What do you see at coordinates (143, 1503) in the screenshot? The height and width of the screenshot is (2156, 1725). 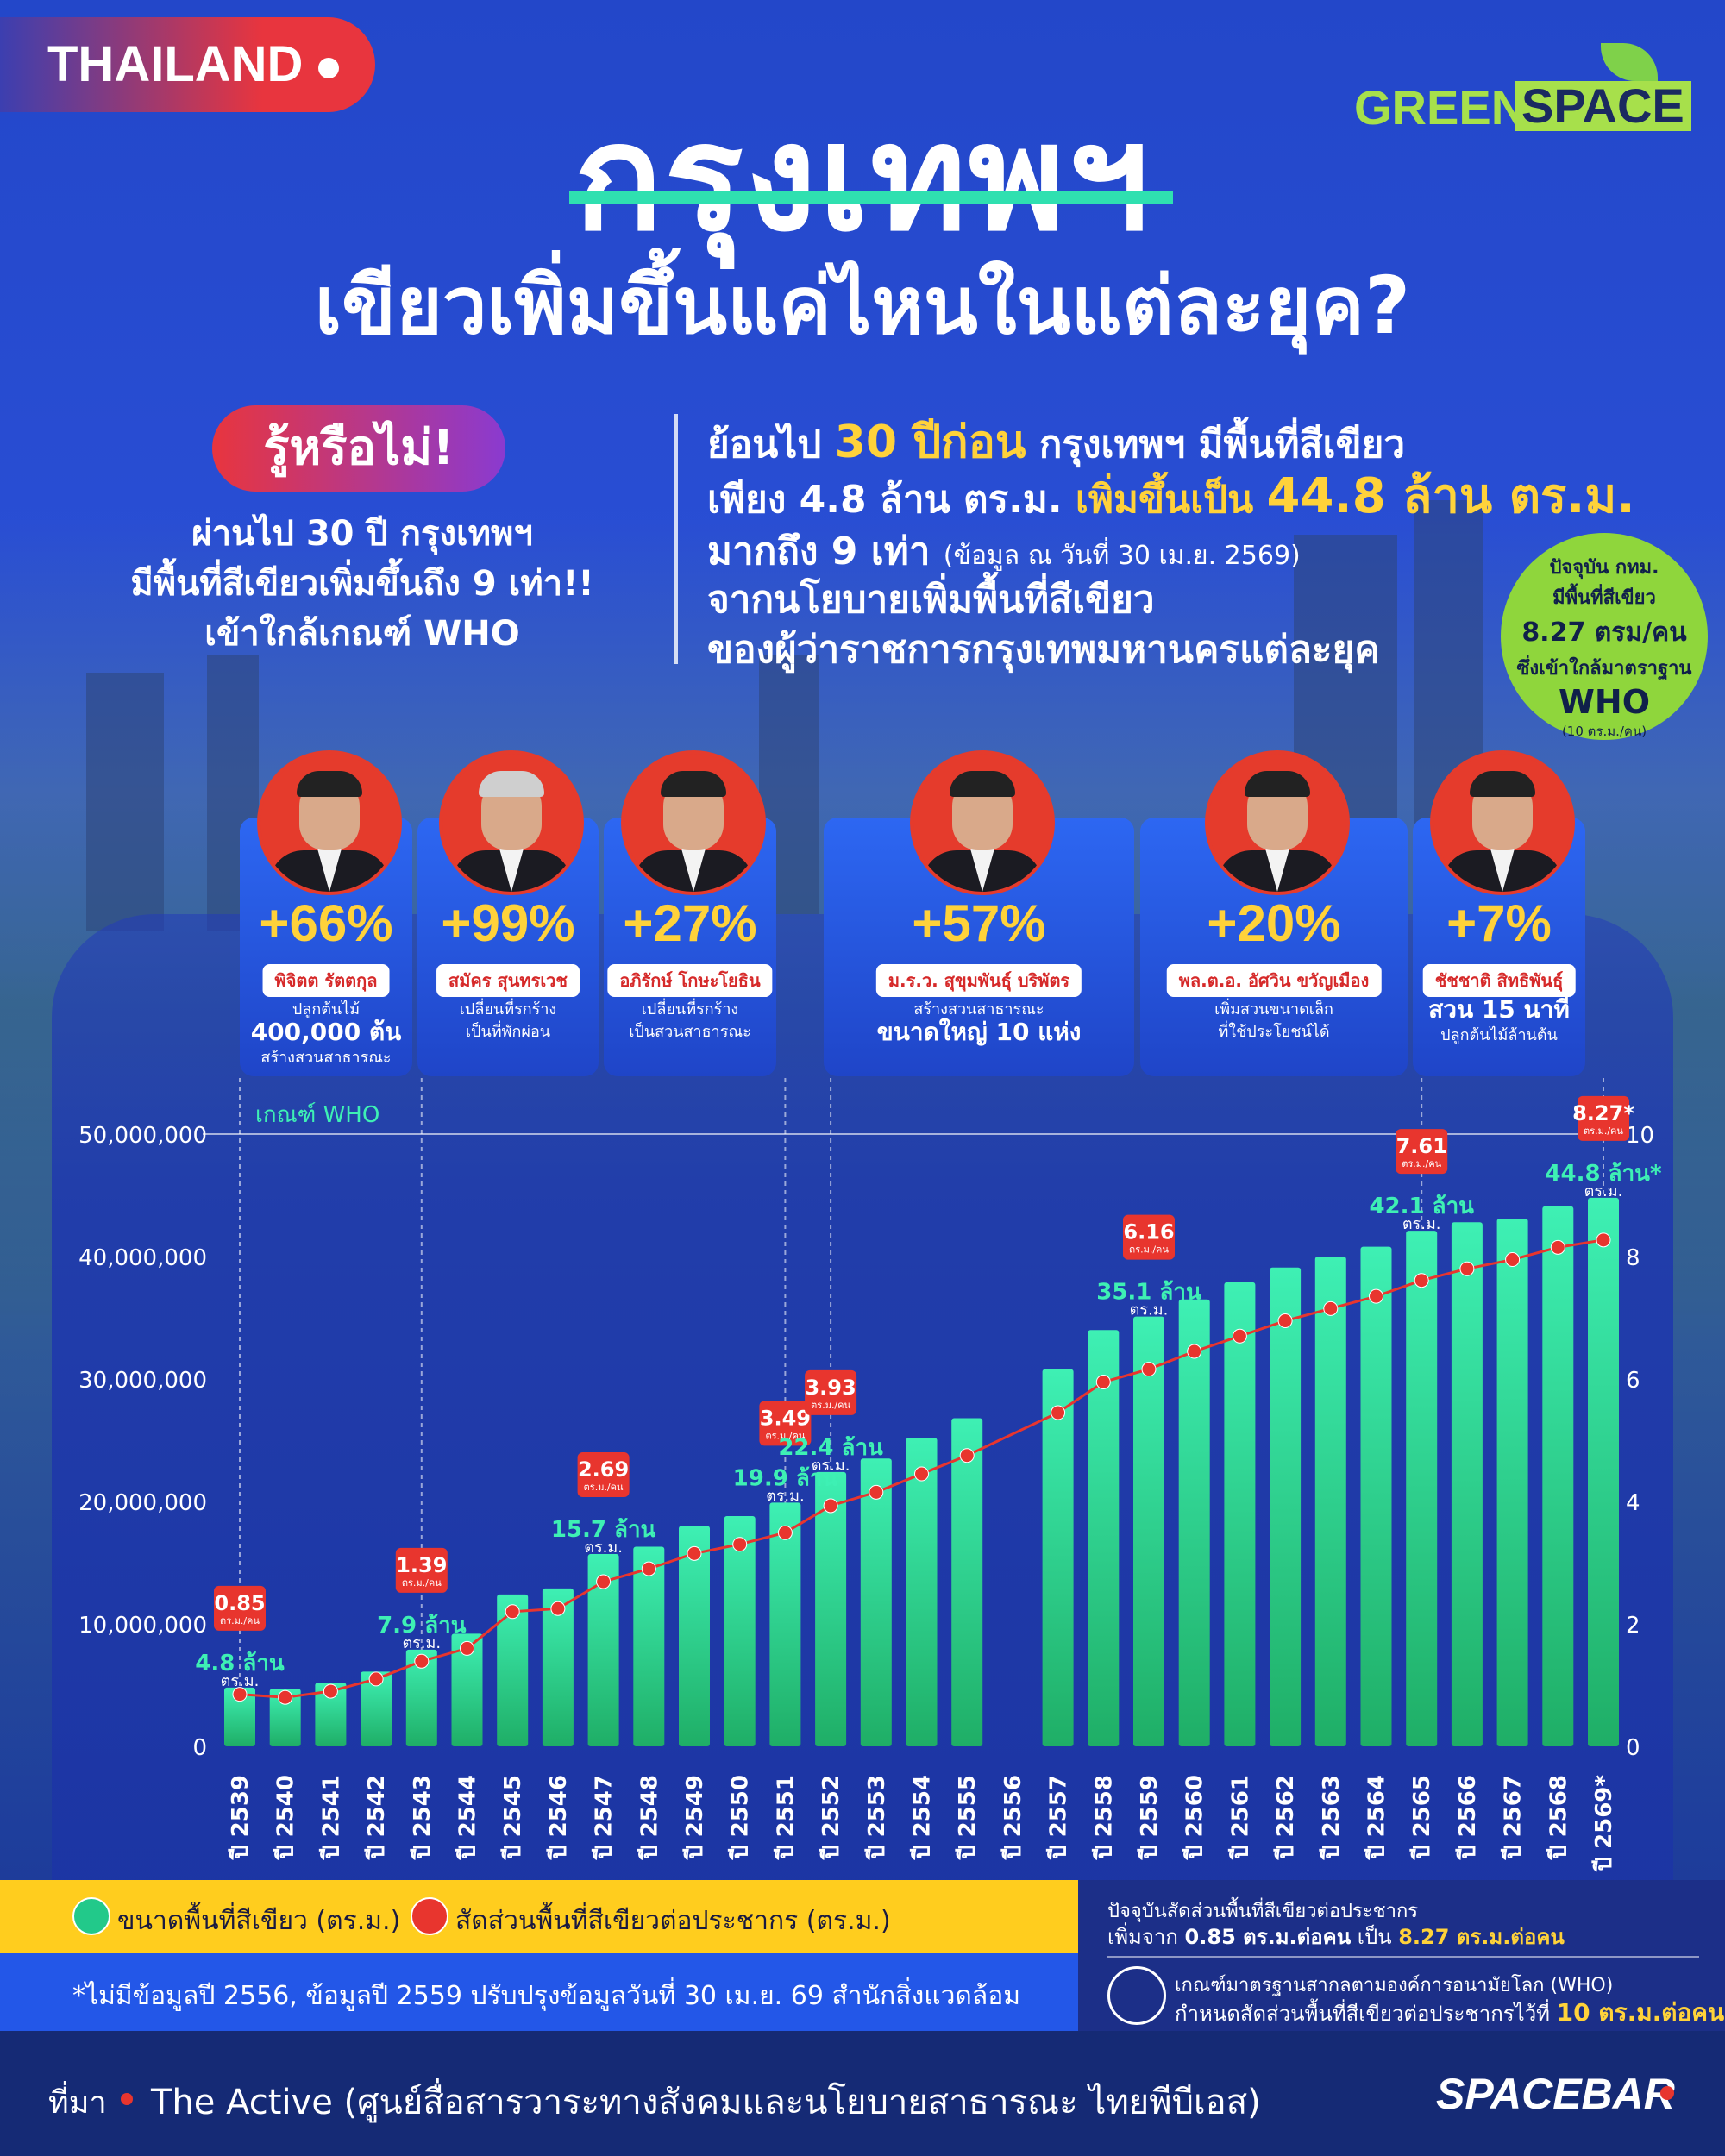 I see `y-tick-left: 20,000,000` at bounding box center [143, 1503].